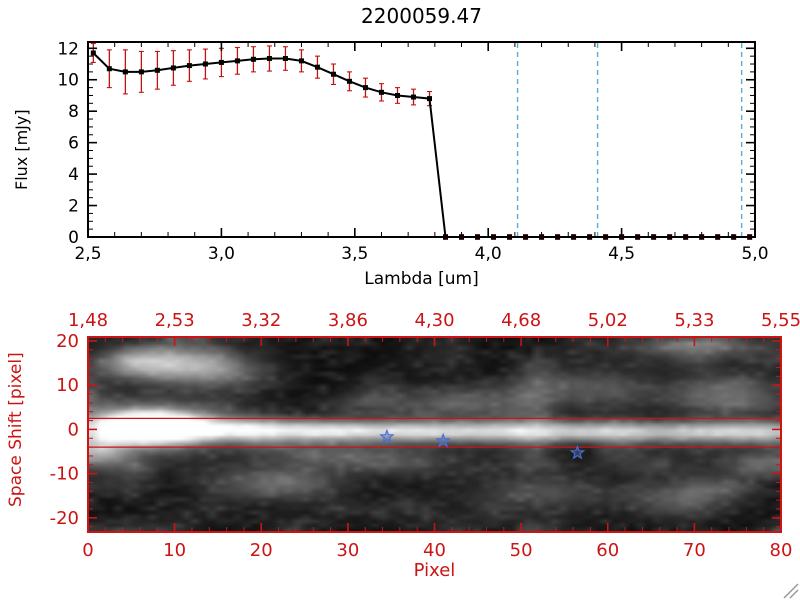 The image size is (800, 600). I want to click on resize-grip-icon, so click(791, 591).